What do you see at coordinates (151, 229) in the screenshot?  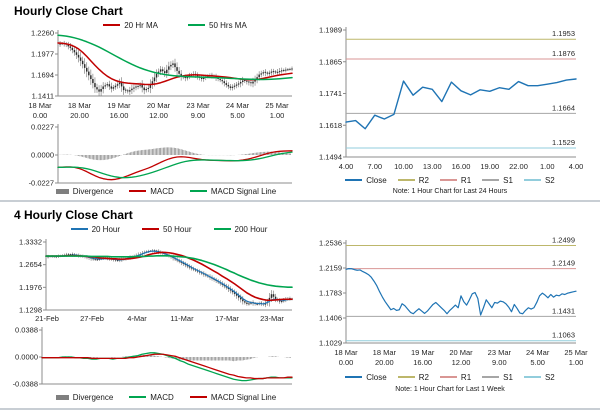 I see `50-hour-swatch` at bounding box center [151, 229].